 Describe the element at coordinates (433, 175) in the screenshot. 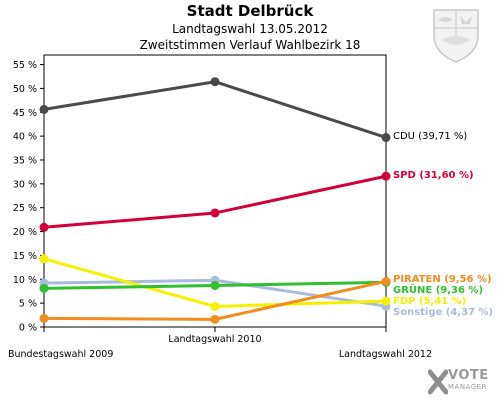

I see `series-label-spd: SPD (31,60 %)` at that location.